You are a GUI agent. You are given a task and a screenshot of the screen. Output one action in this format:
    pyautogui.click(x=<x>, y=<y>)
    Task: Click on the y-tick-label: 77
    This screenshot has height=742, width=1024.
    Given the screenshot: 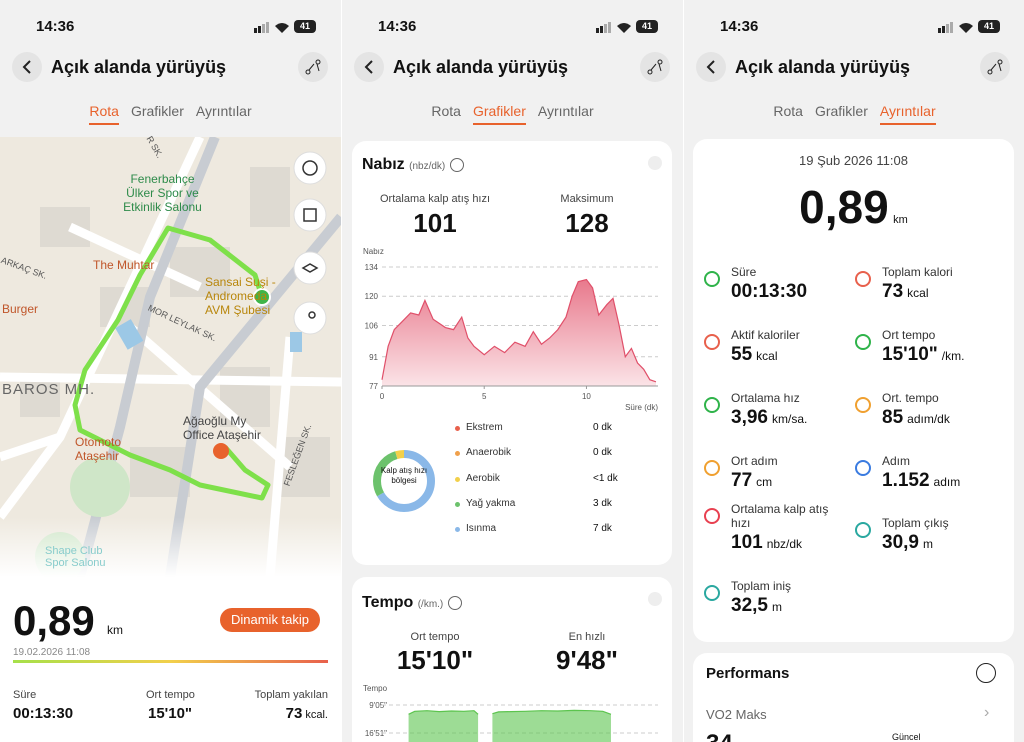 What is the action you would take?
    pyautogui.click(x=373, y=386)
    